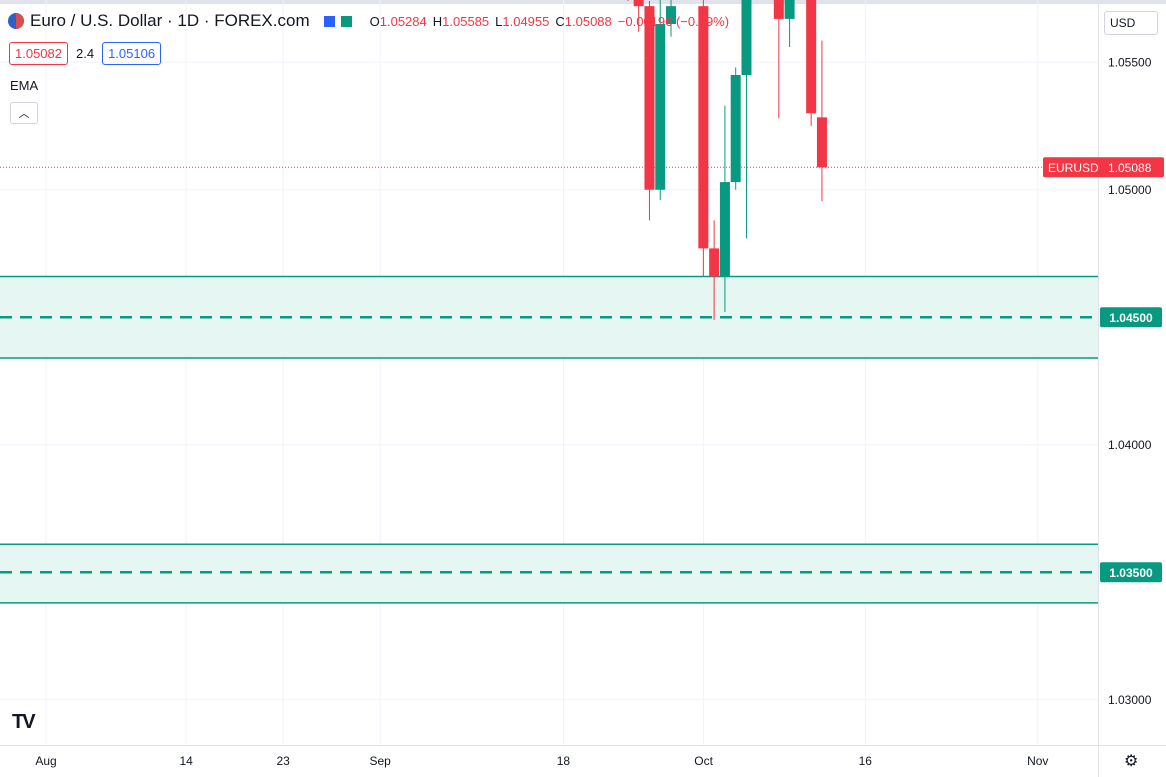 Image resolution: width=1166 pixels, height=777 pixels. I want to click on x-tick-label: Oct, so click(703, 761).